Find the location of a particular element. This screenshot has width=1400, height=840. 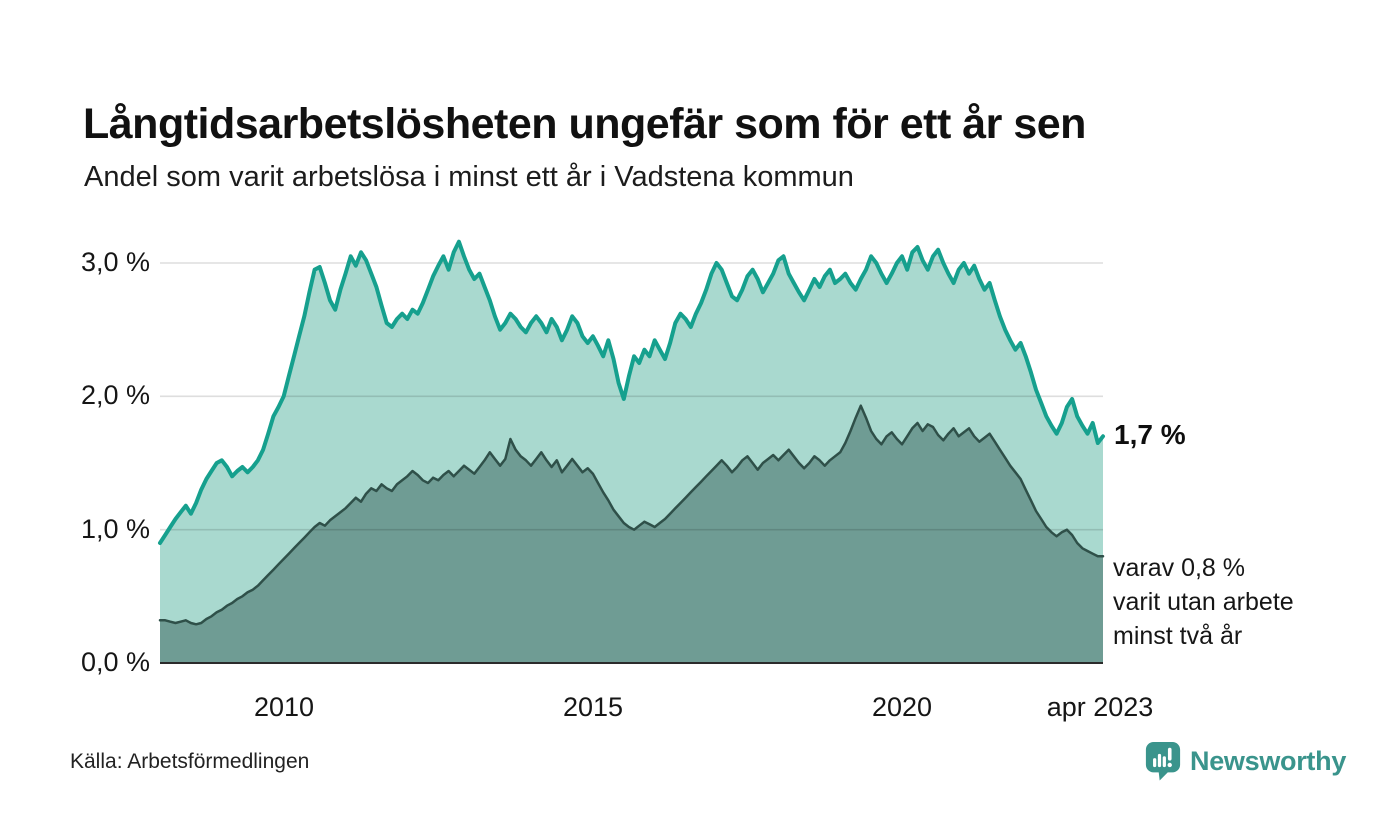

secondary-annotation-line: varit utan arbete is located at coordinates (1203, 602).